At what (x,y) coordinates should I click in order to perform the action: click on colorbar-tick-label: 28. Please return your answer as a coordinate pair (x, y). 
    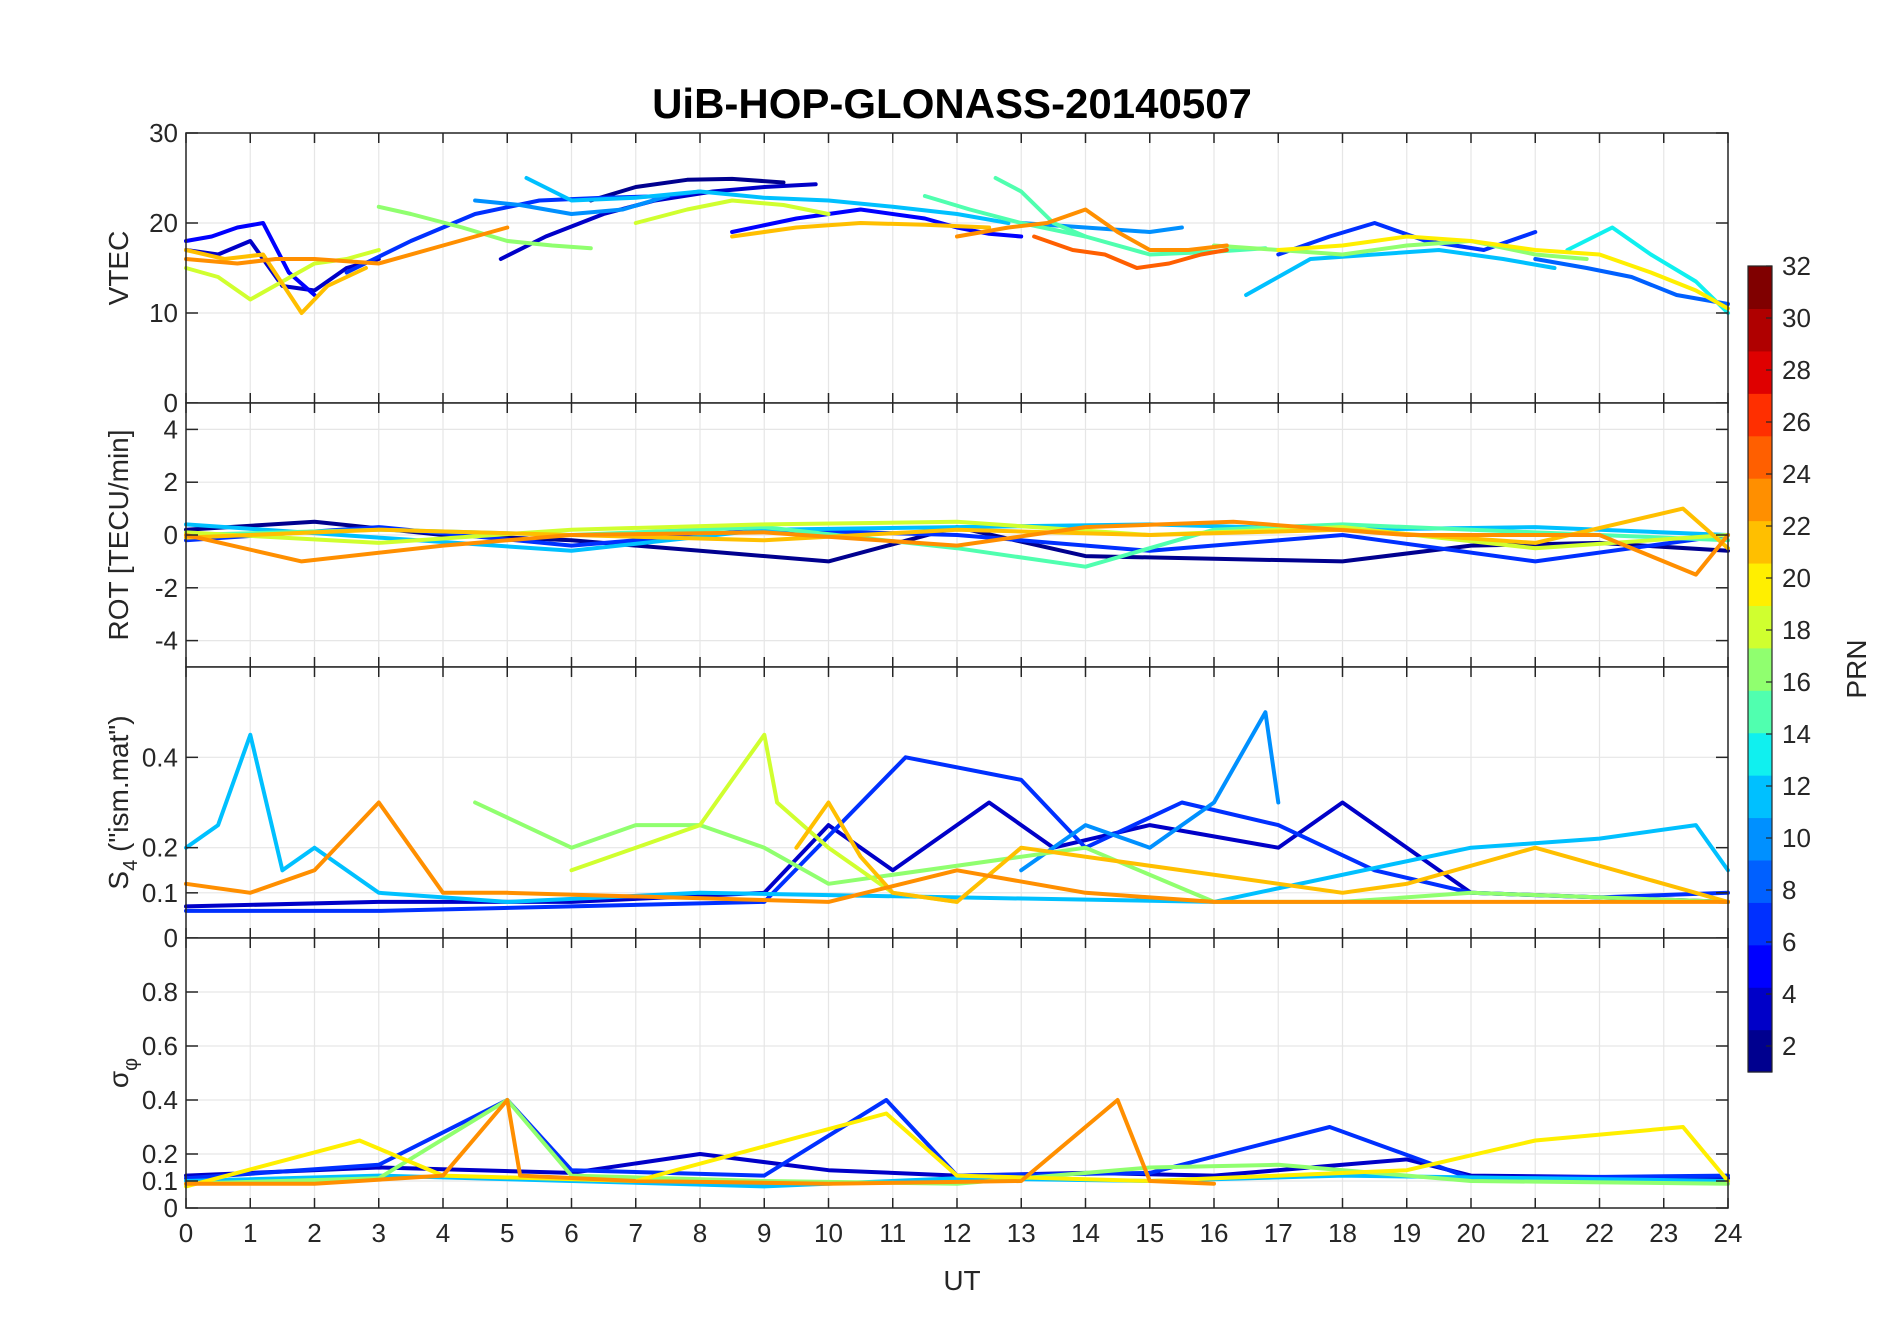
    Looking at the image, I should click on (1796, 370).